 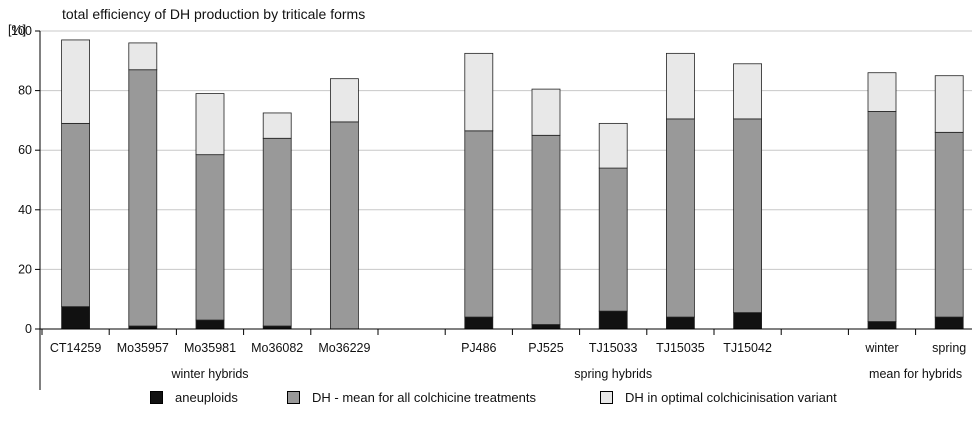 I want to click on group-label: spring hybrids, so click(x=613, y=374).